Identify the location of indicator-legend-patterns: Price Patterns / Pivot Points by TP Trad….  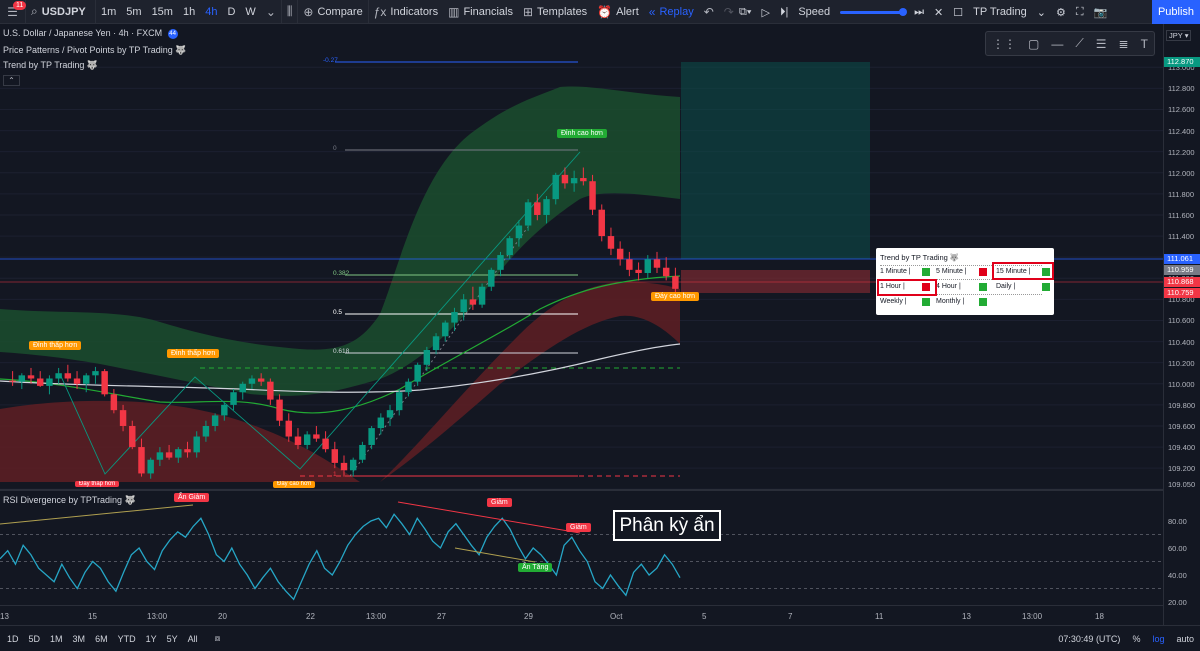
(94, 50).